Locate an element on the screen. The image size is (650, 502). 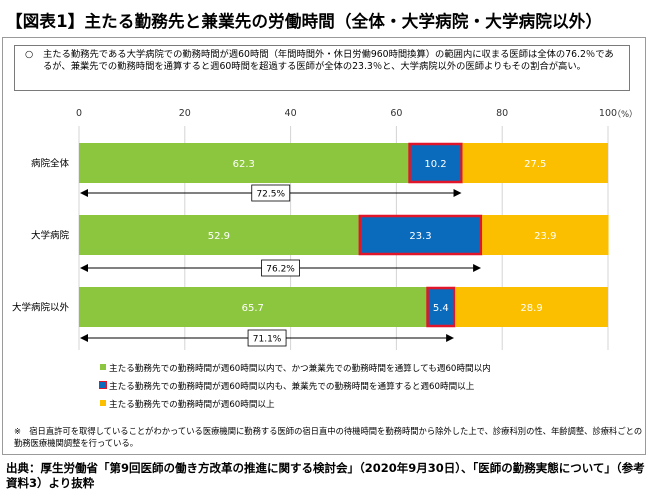
data-label: 52.9 is located at coordinates (219, 236).